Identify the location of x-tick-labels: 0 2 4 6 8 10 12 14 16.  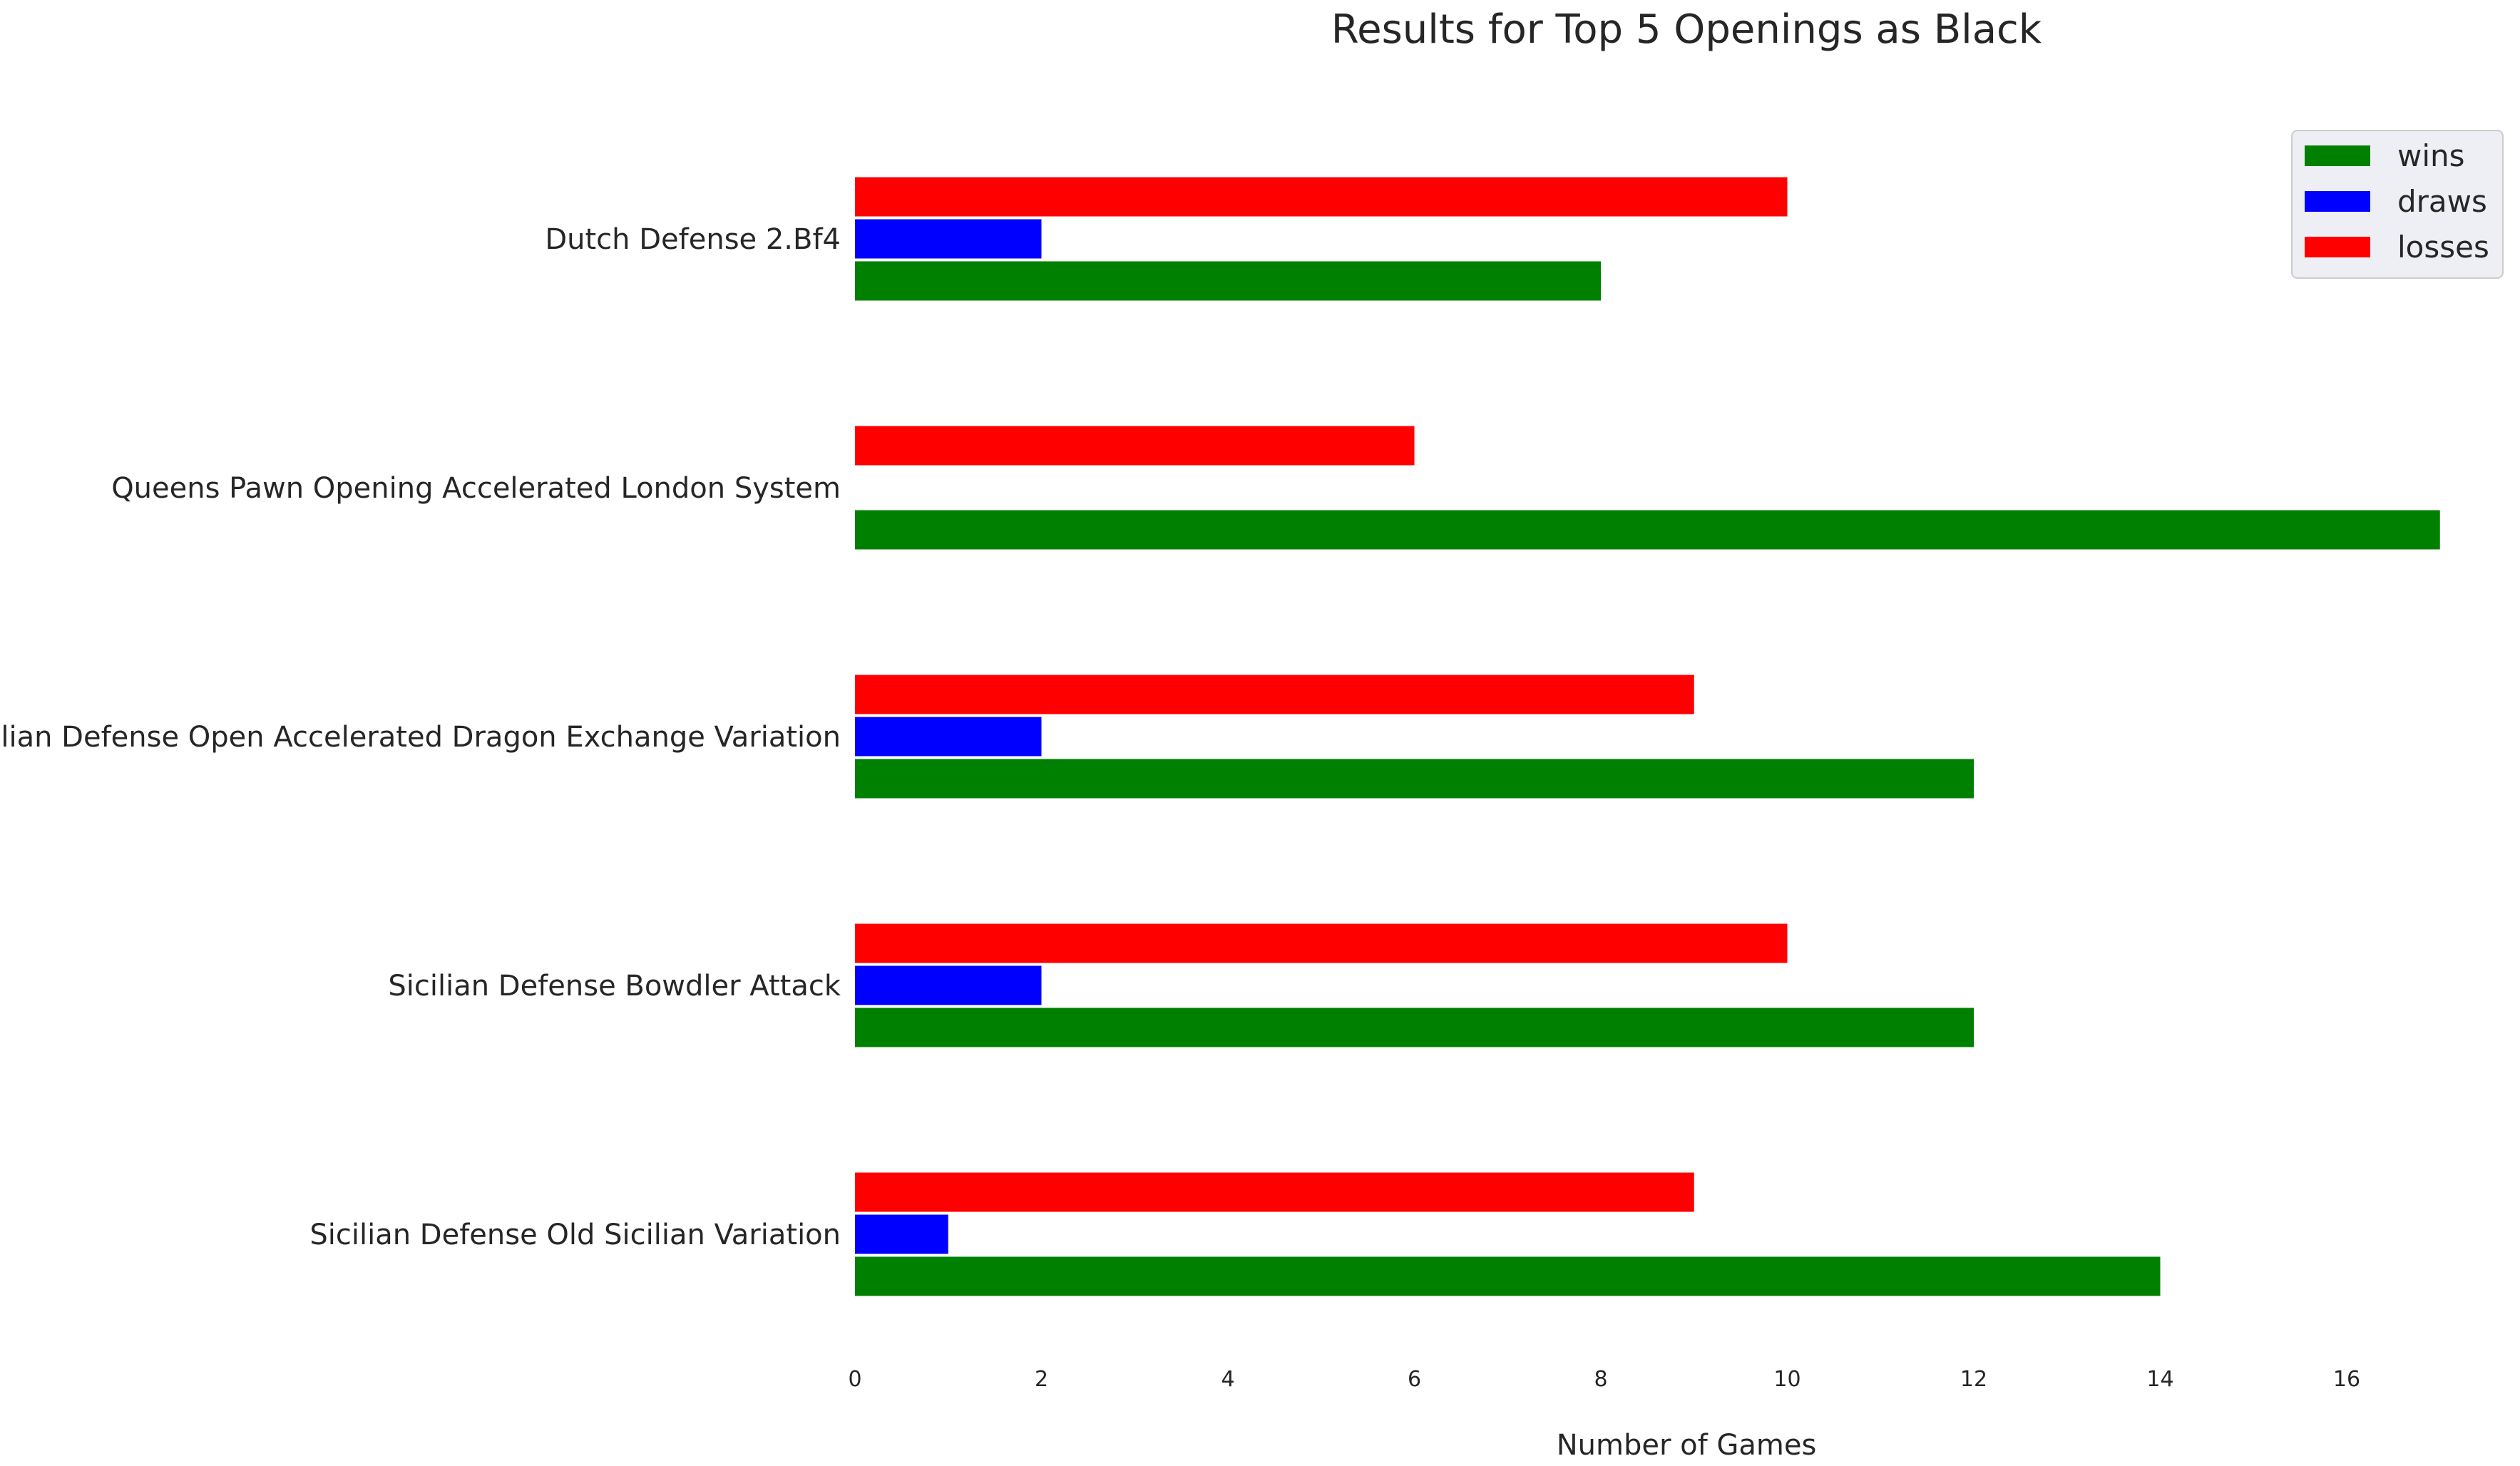
(1604, 1379).